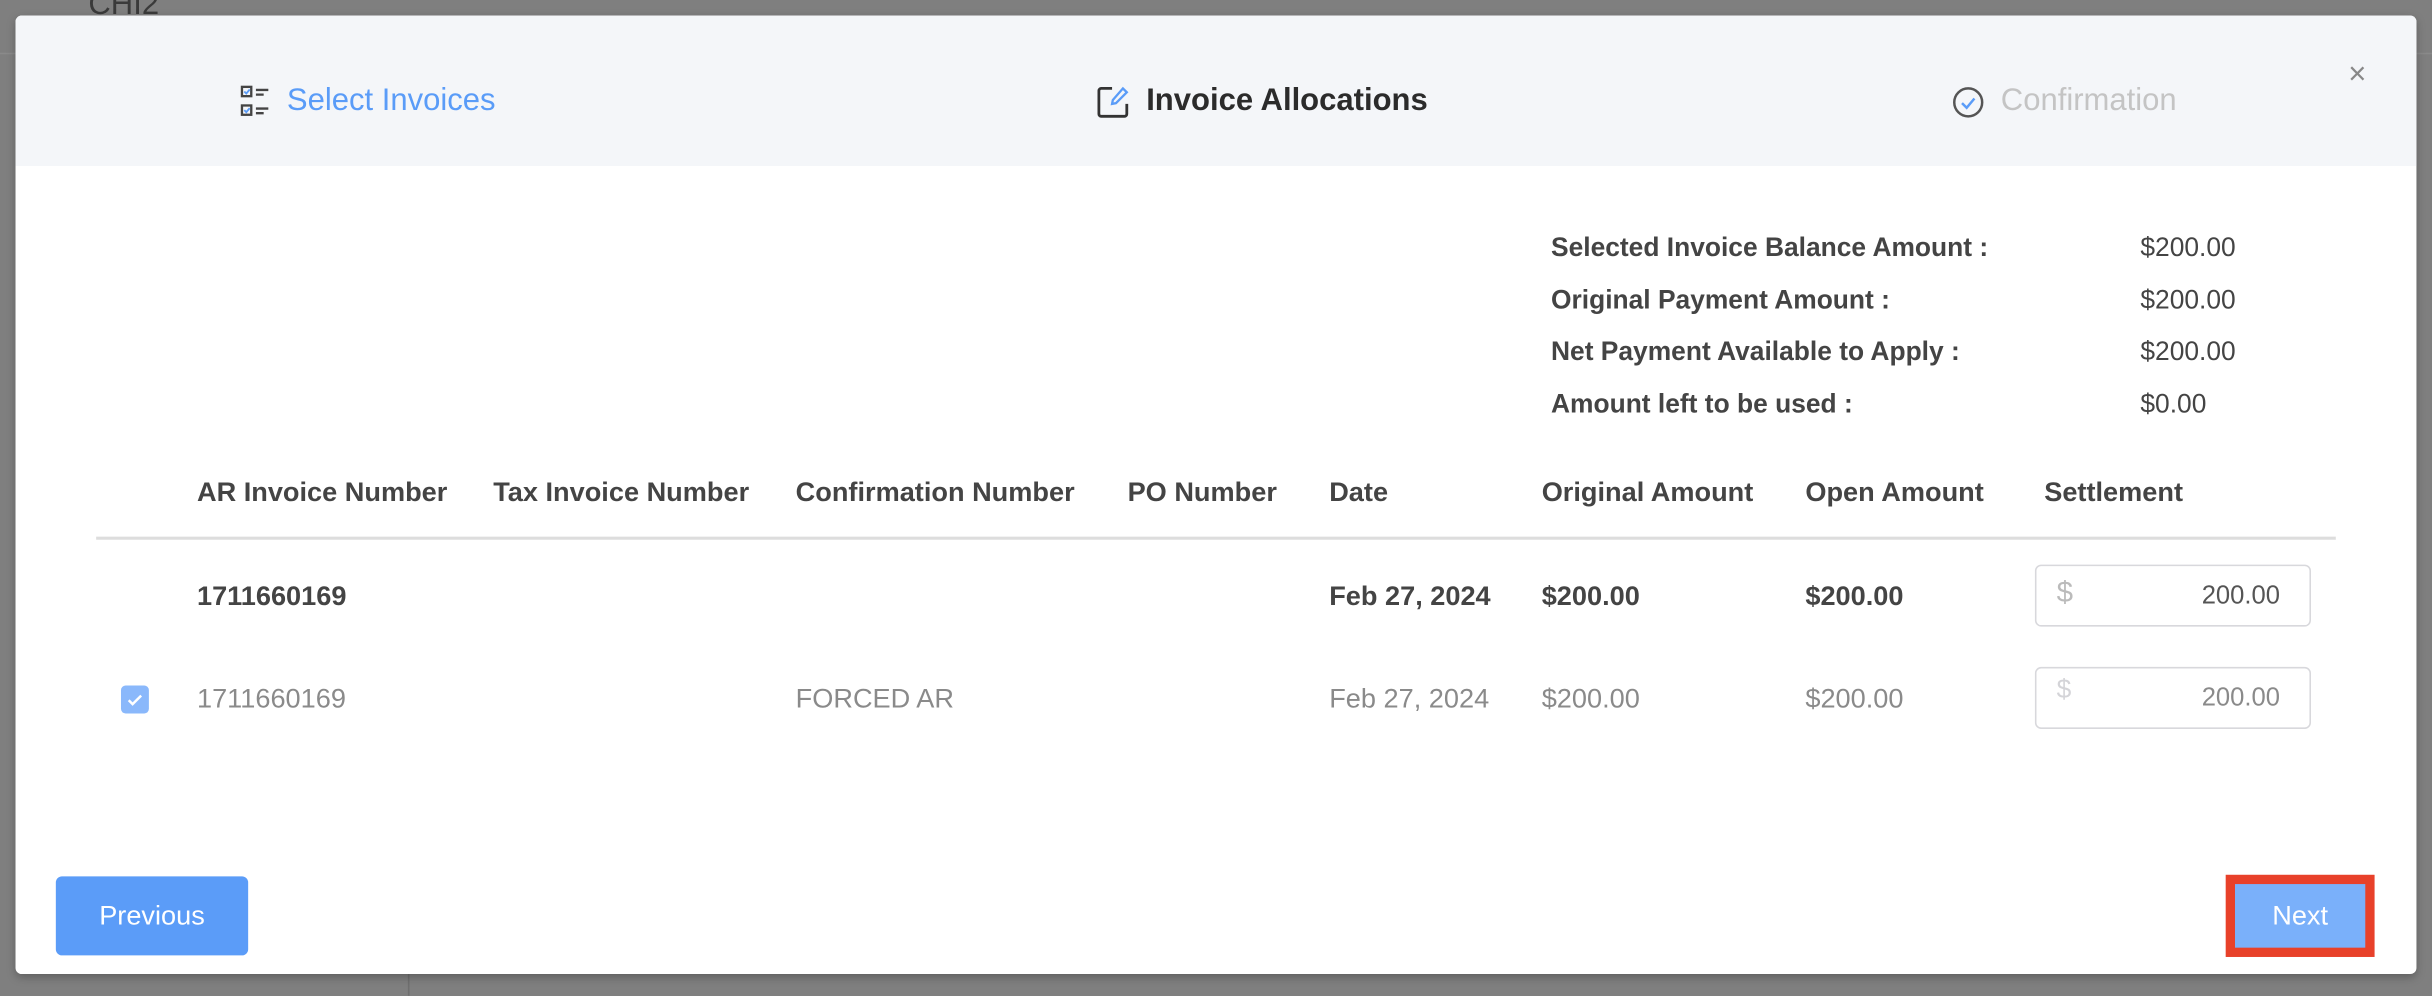 This screenshot has width=2432, height=996. I want to click on step-label: Invoice Allocations, so click(1287, 100).